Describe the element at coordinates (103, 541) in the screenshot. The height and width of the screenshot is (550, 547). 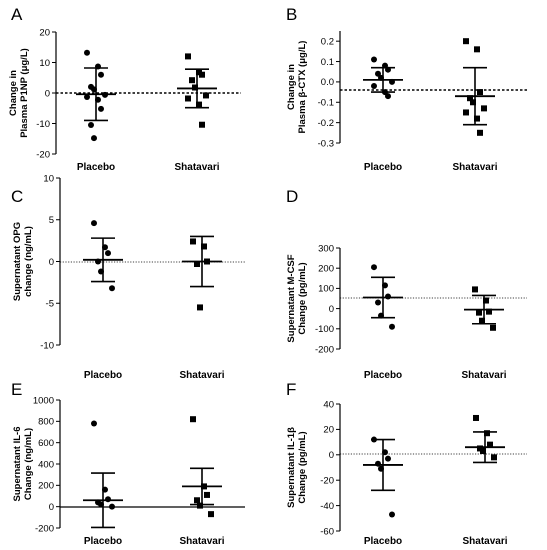
I see `panel-e-category-label: Placebo` at that location.